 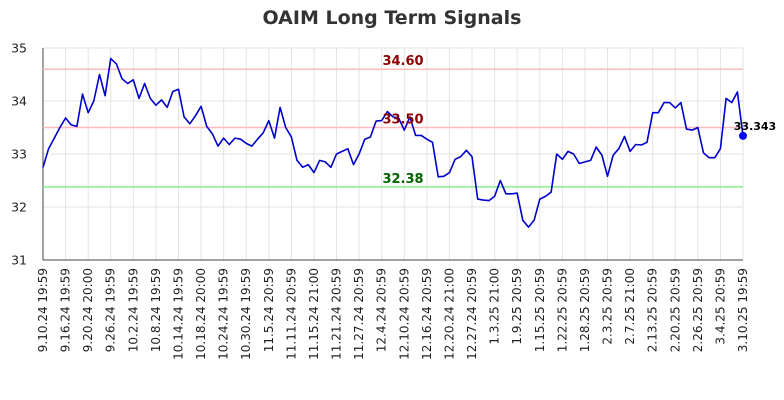 What do you see at coordinates (743, 310) in the screenshot?
I see `x-tick-label: 3.10.25 19:59` at bounding box center [743, 310].